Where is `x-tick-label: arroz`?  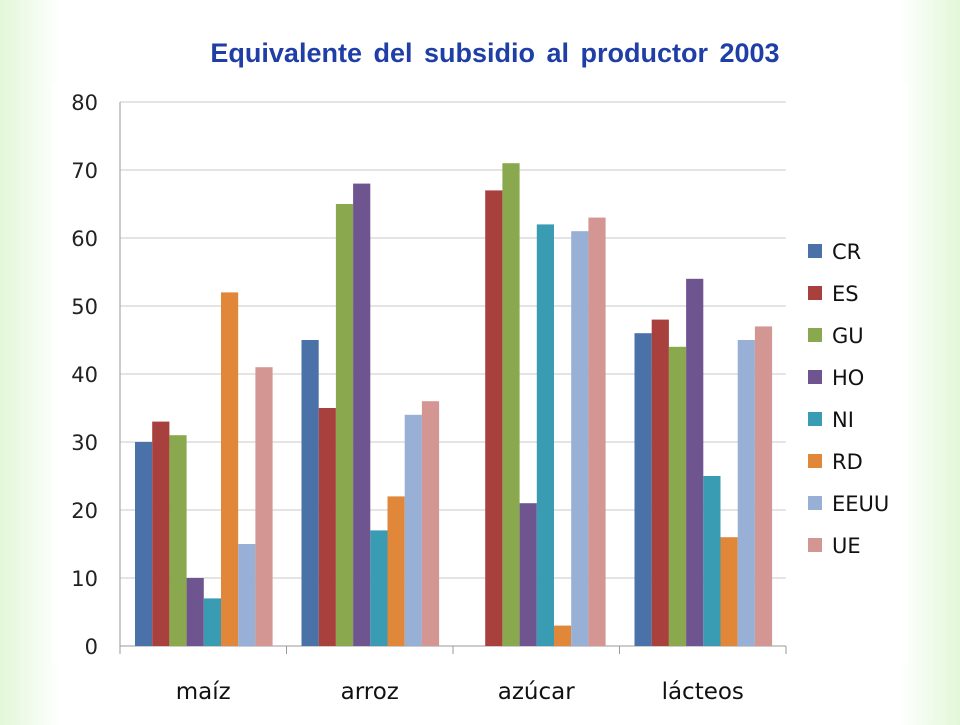 x-tick-label: arroz is located at coordinates (370, 692).